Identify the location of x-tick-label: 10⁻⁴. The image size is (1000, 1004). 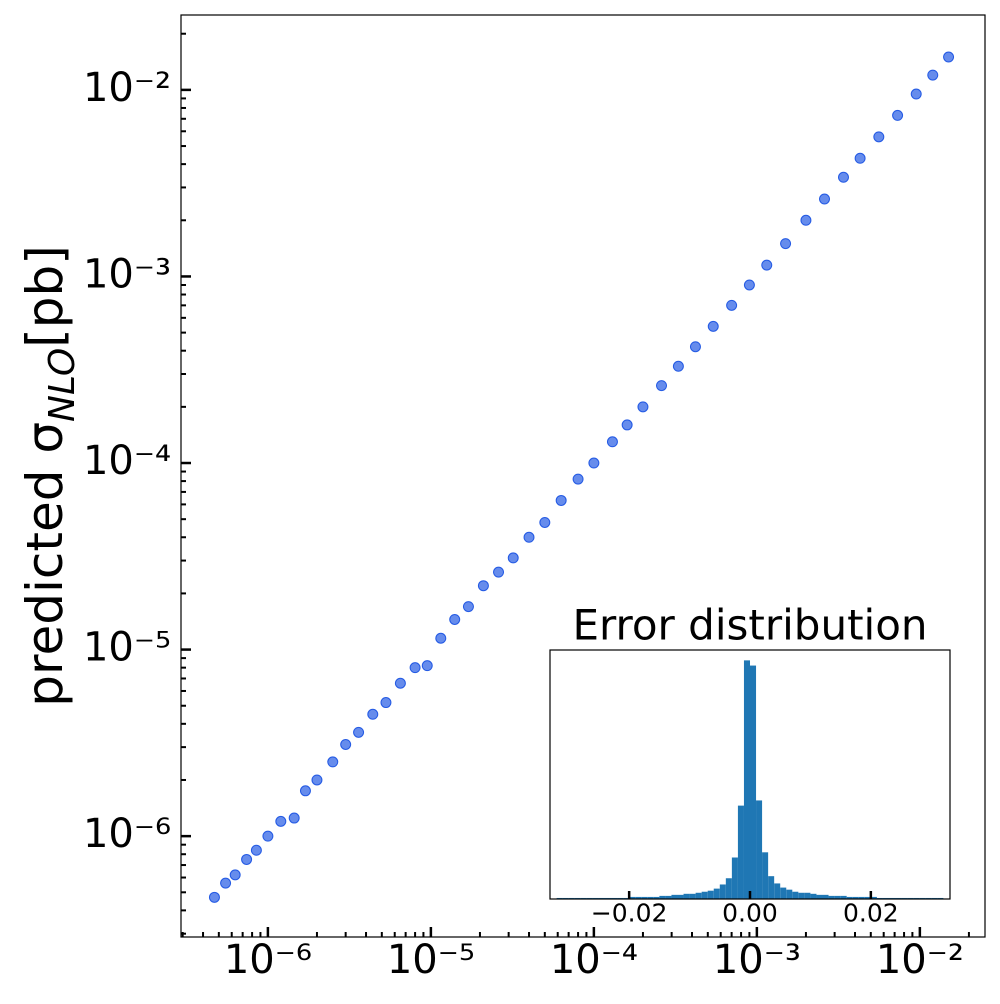
(594, 960).